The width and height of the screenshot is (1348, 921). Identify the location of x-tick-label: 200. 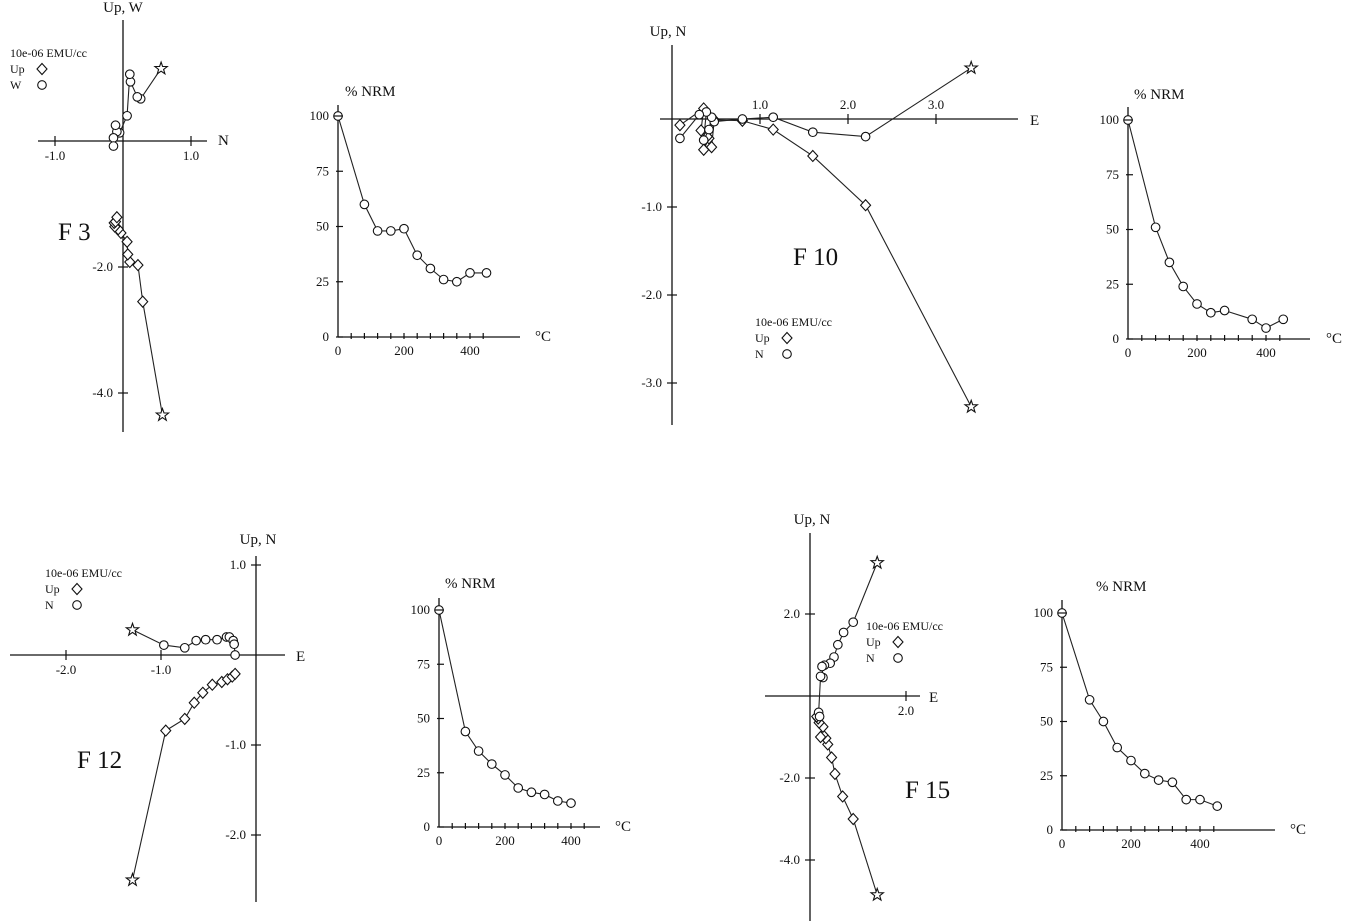
(404, 350).